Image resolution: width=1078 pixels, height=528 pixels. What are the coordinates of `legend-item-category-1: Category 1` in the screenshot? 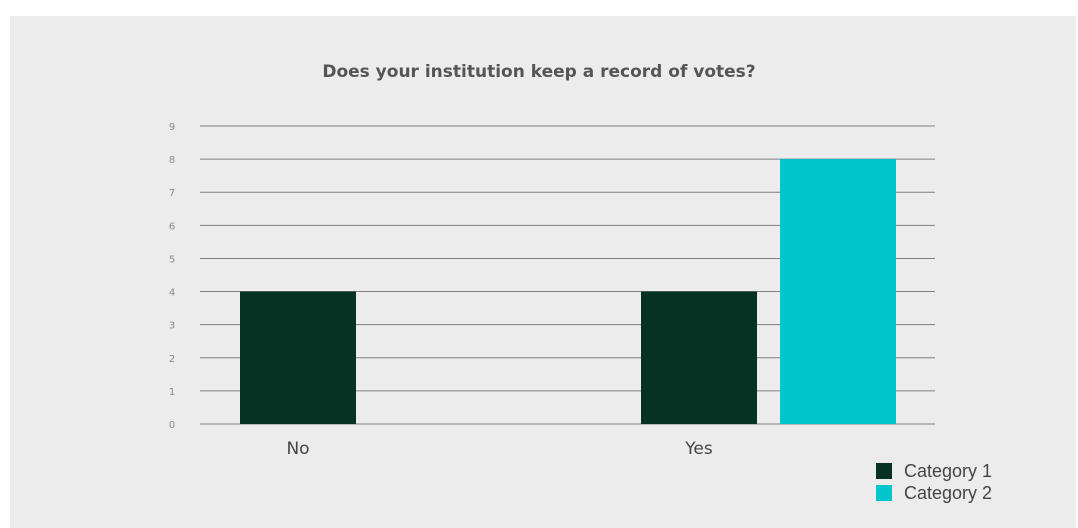 It's located at (934, 471).